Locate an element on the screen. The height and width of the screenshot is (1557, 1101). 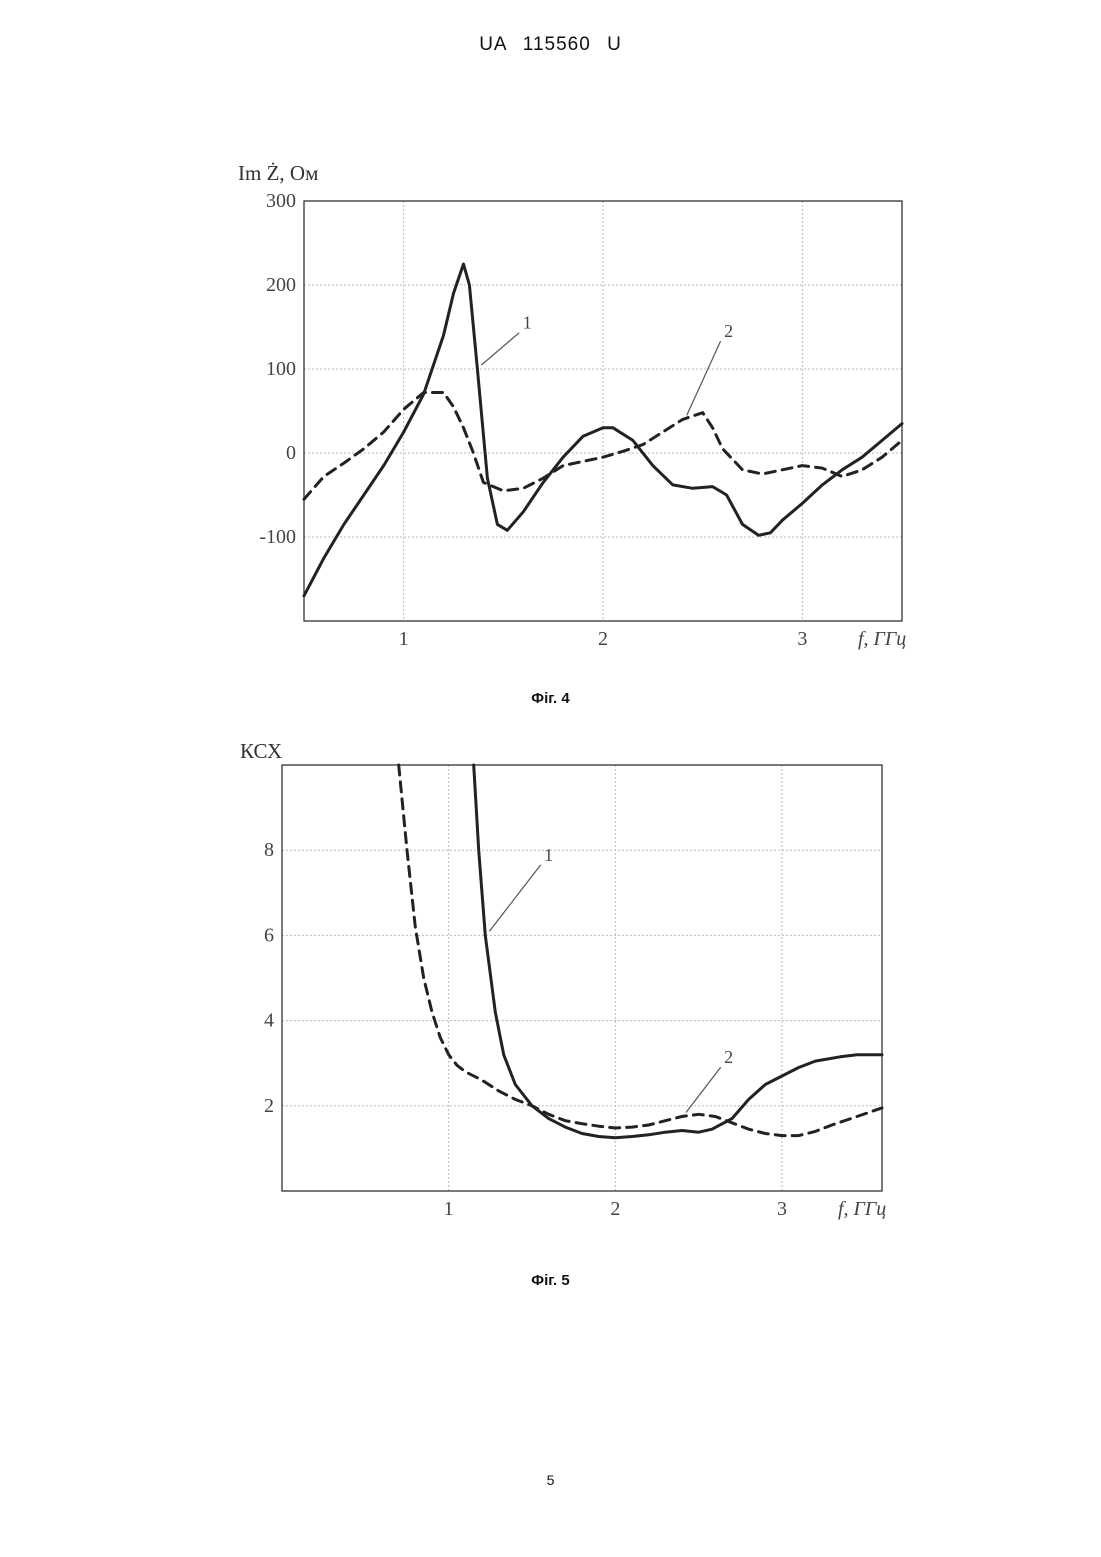
x-tick-label: 3 is located at coordinates (782, 1209).